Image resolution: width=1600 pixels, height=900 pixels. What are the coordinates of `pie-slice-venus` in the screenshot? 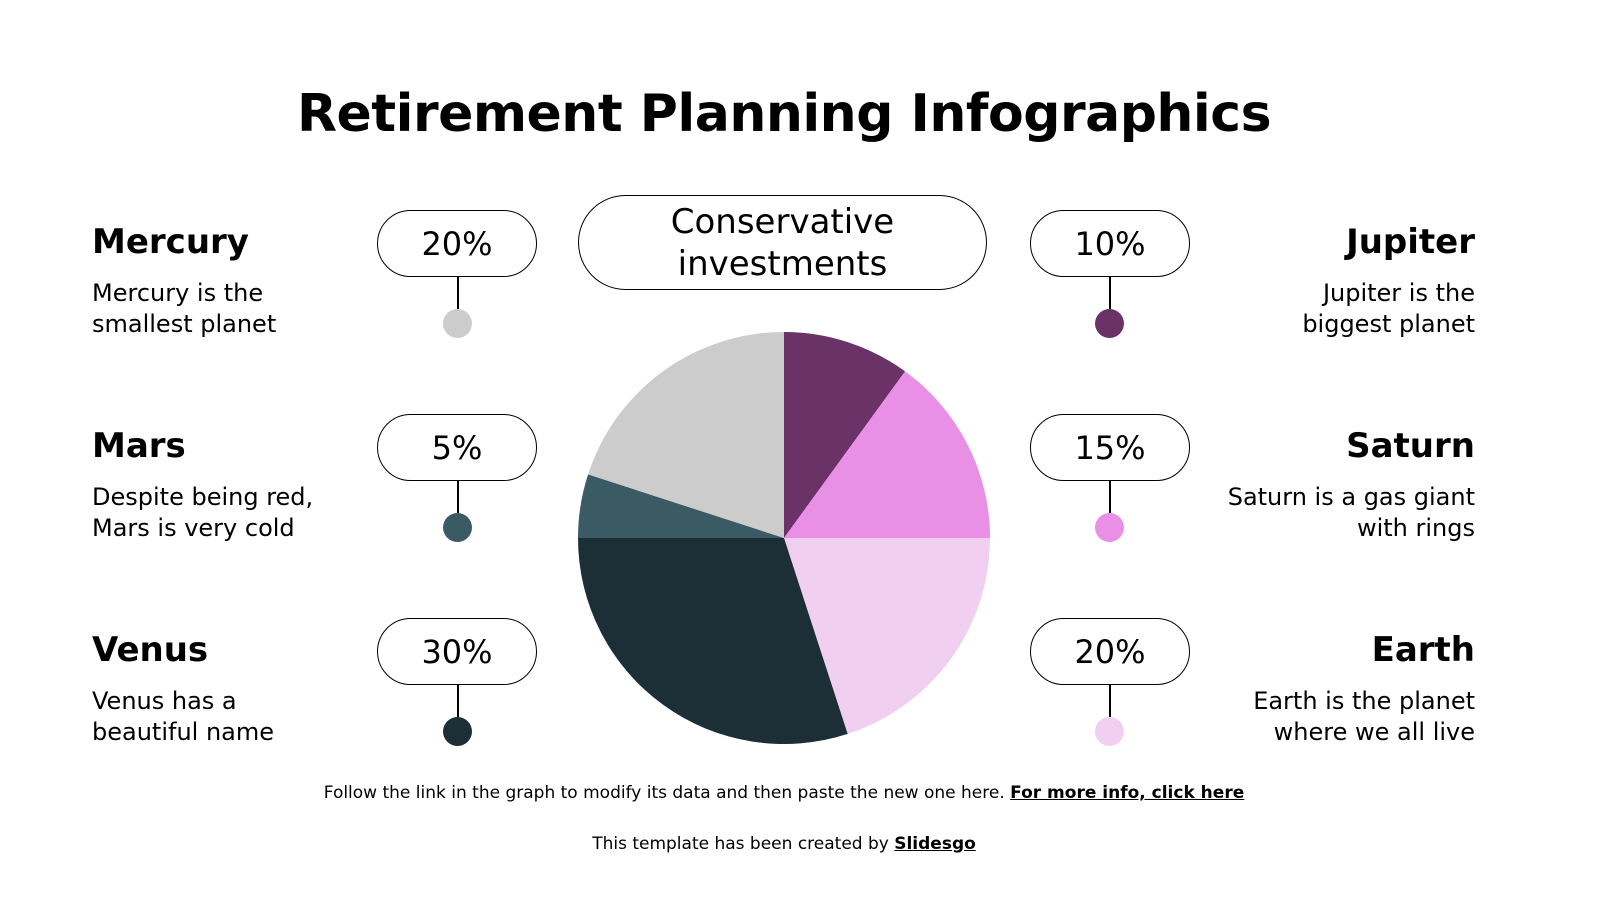 It's located at (713, 641).